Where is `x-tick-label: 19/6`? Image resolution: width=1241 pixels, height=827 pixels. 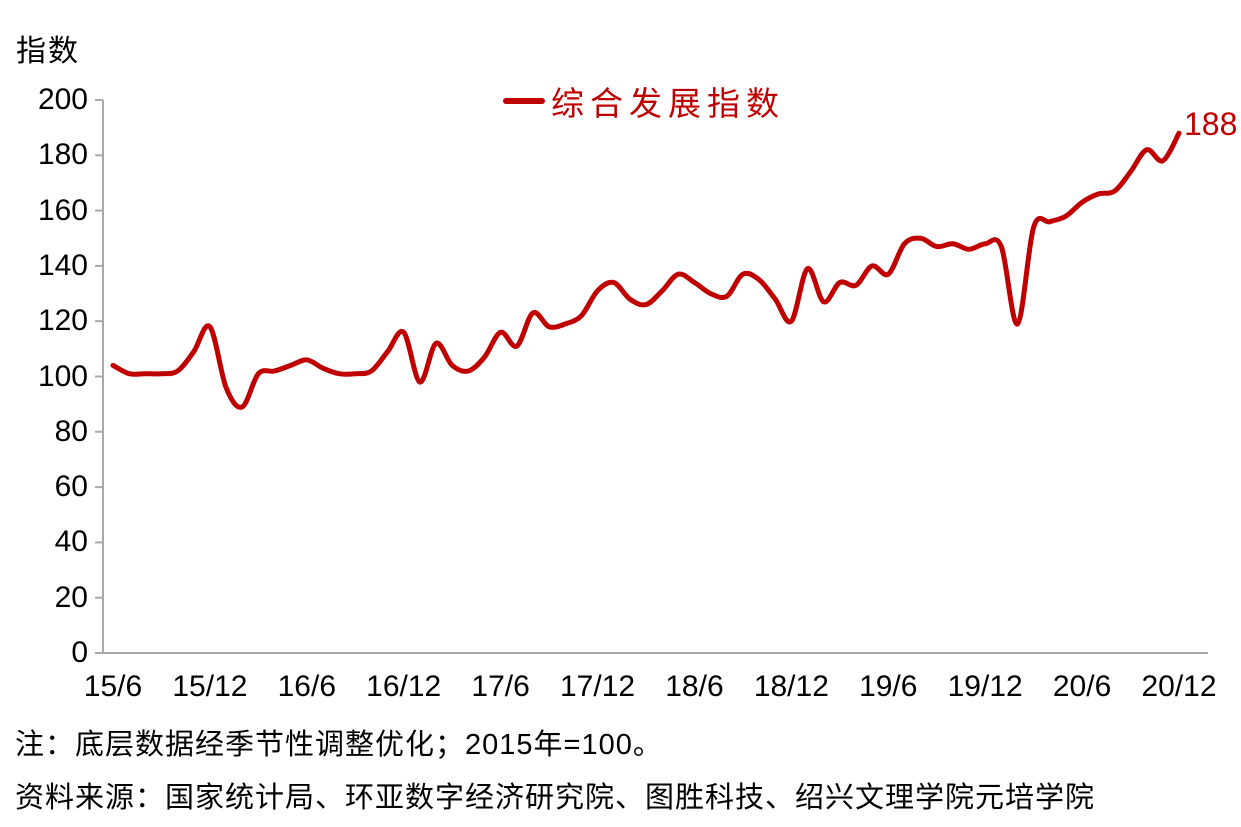 x-tick-label: 19/6 is located at coordinates (888, 686).